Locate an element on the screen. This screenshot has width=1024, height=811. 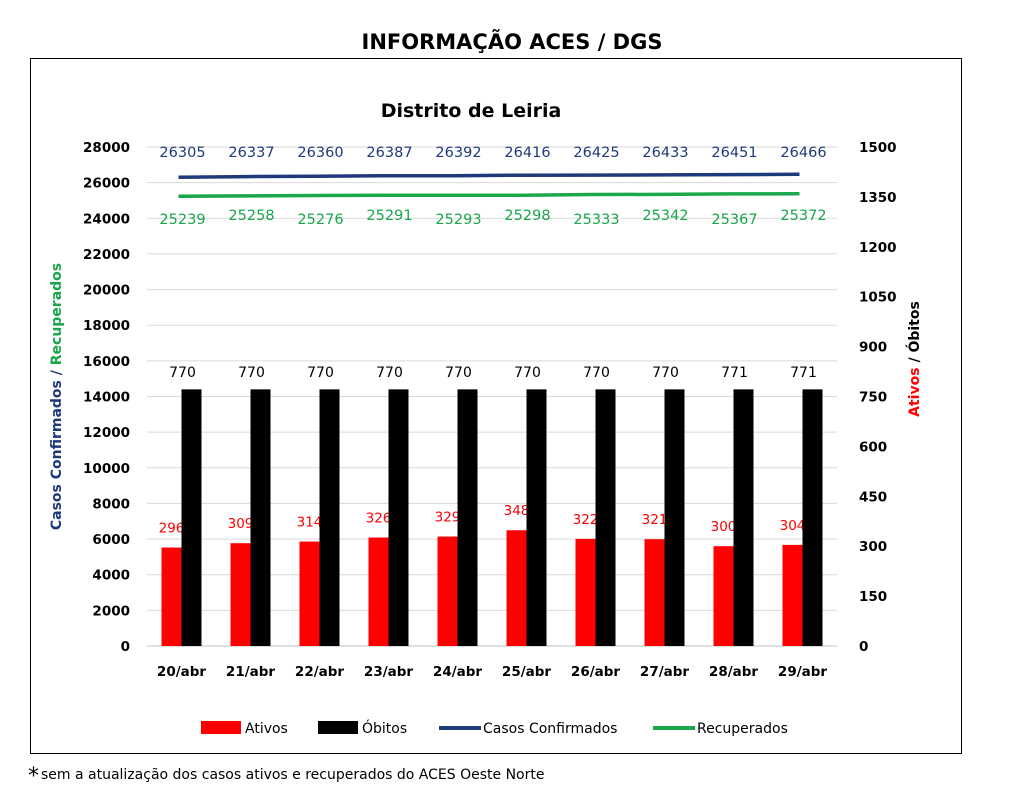
x-axis-tick: 24/abr is located at coordinates (457, 672).